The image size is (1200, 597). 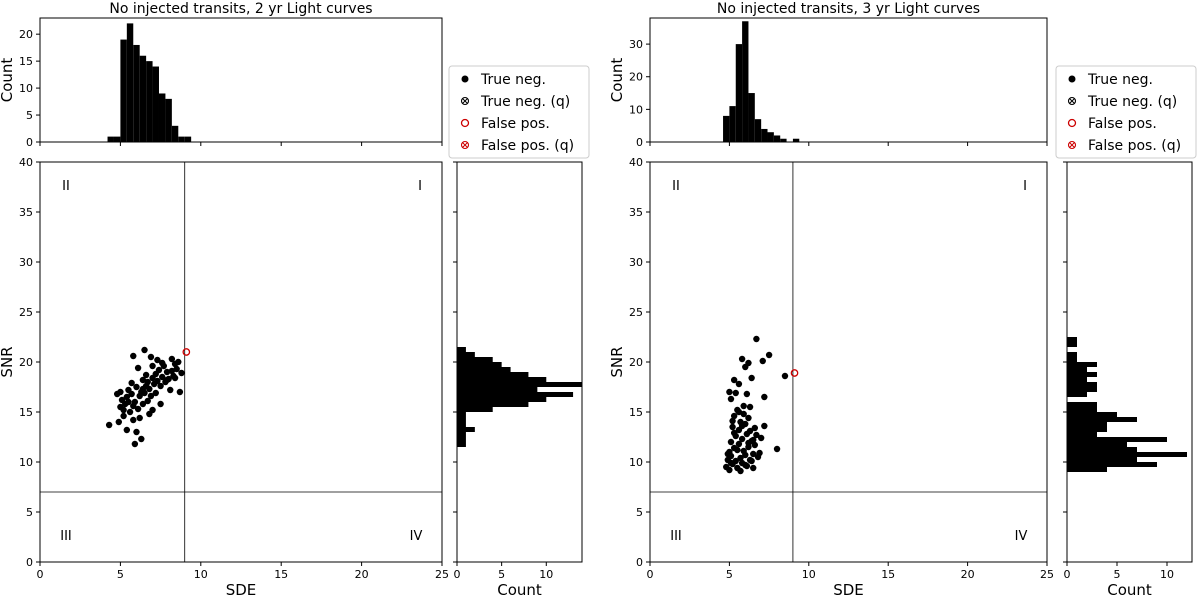 I want to click on y-tick-label: 30, so click(x=636, y=262).